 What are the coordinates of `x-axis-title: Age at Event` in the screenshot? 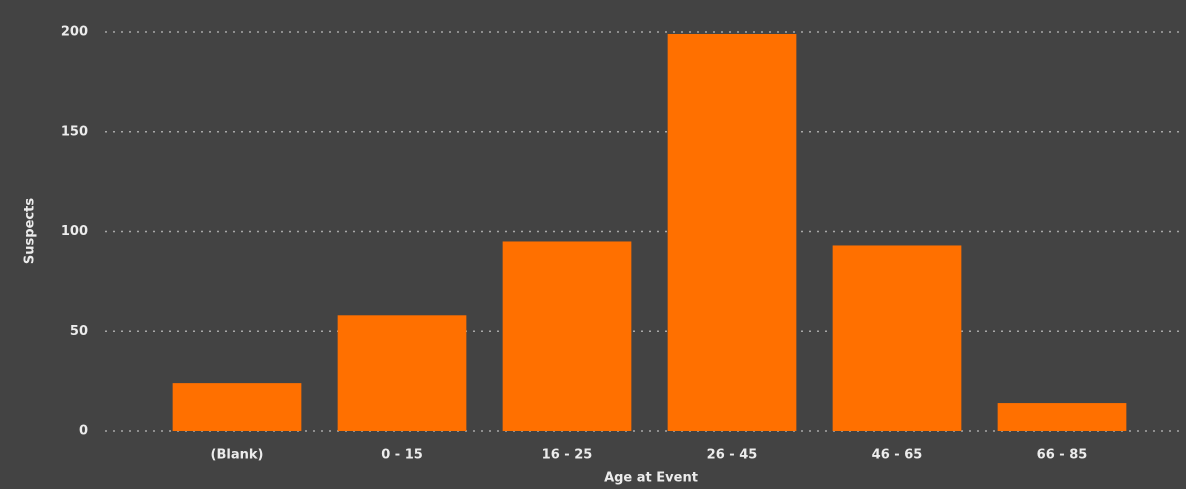 It's located at (651, 478).